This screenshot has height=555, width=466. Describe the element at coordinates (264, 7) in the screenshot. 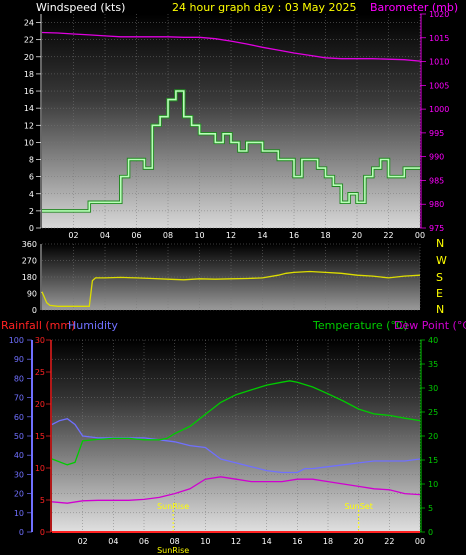

I see `main-title: 24 hour graph day : 03 May 2025` at that location.